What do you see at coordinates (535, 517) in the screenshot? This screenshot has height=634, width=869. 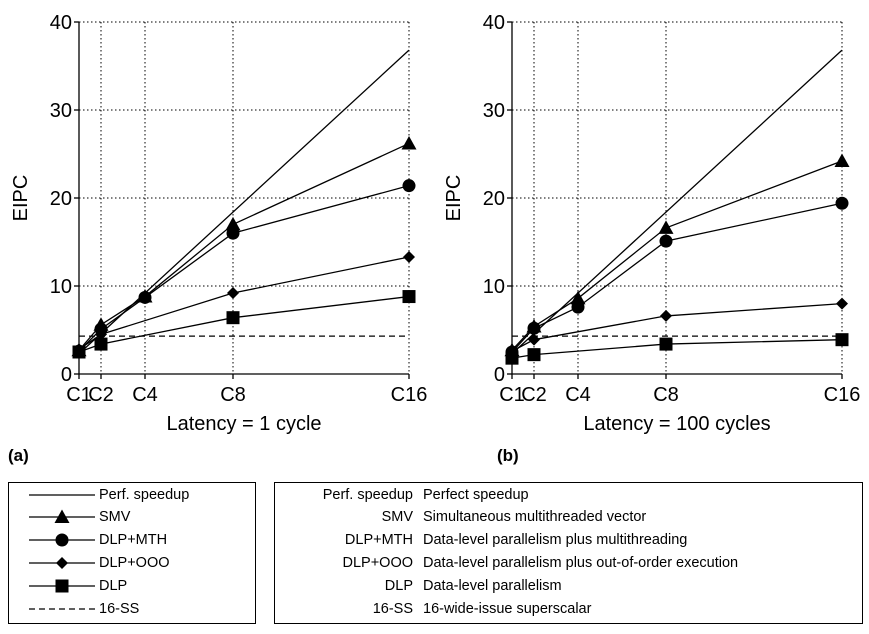 I see `definition-text: Simultaneous multithreaded vector` at bounding box center [535, 517].